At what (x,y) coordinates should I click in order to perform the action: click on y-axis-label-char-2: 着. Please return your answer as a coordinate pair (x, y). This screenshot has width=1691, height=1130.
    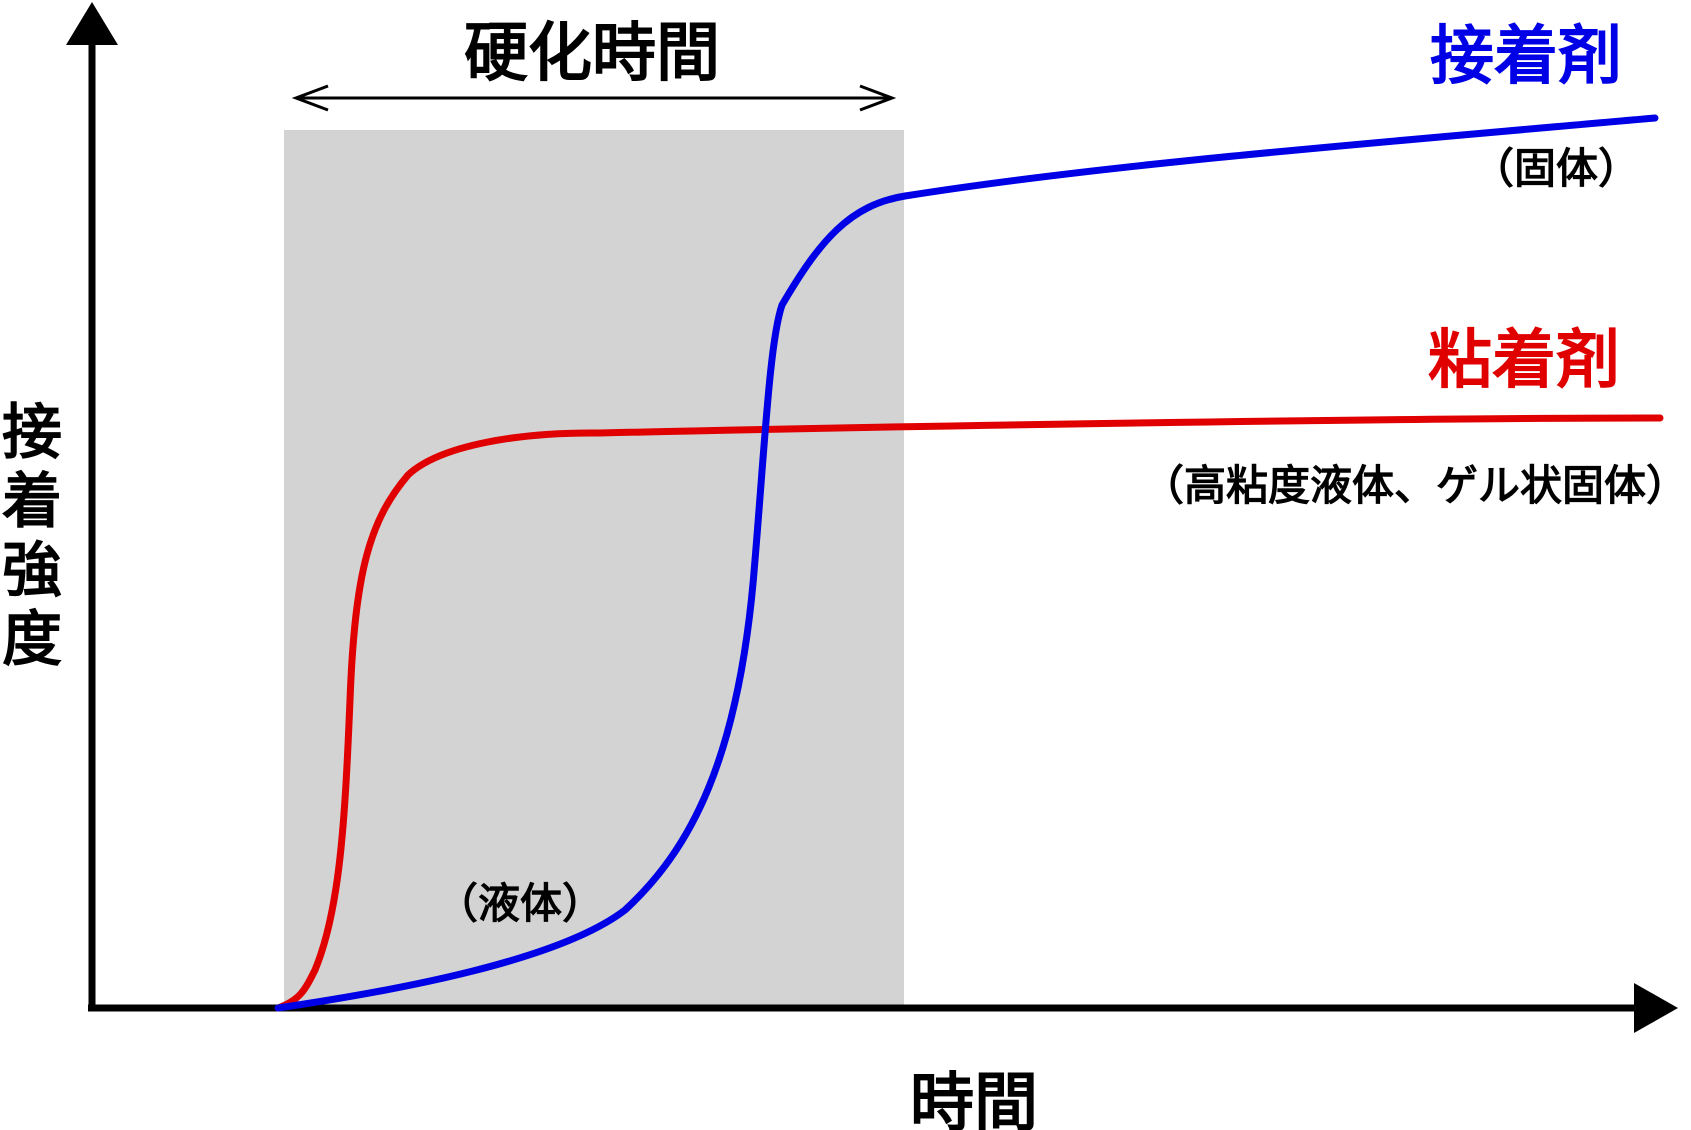
    Looking at the image, I should click on (32, 502).